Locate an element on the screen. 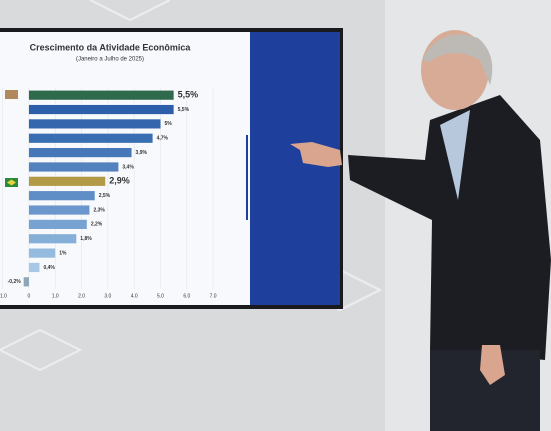 The height and width of the screenshot is (431, 551). shirt is located at coordinates (455, 155).